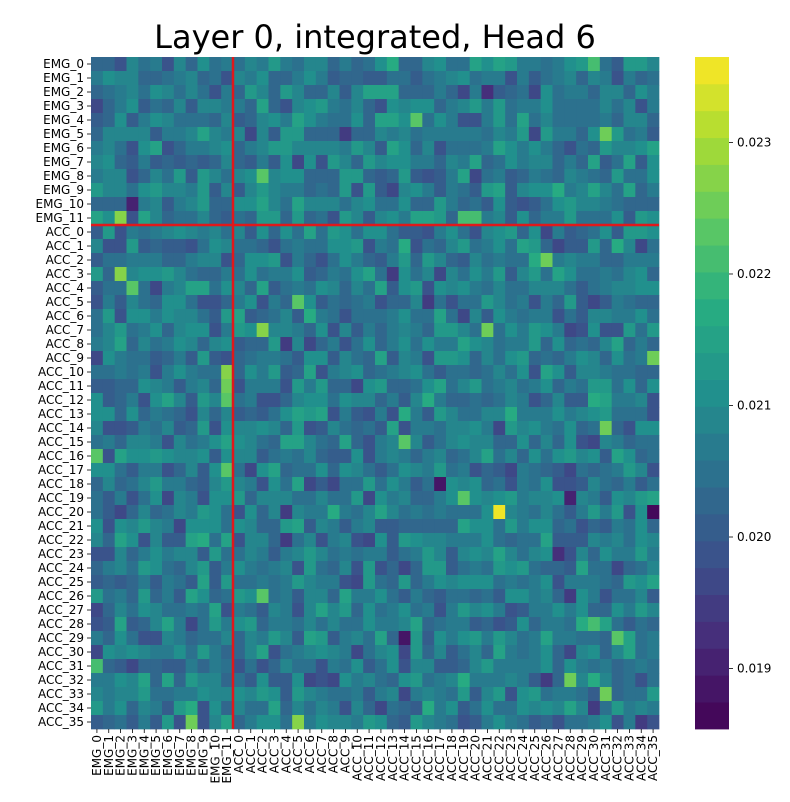  Describe the element at coordinates (712, 178) in the screenshot. I see `colorbar-segment` at that location.